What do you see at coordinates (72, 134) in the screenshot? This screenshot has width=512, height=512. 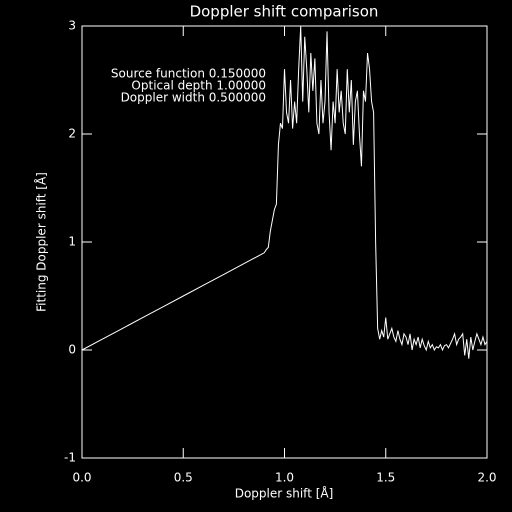 I see `y-tick-label: 2` at bounding box center [72, 134].